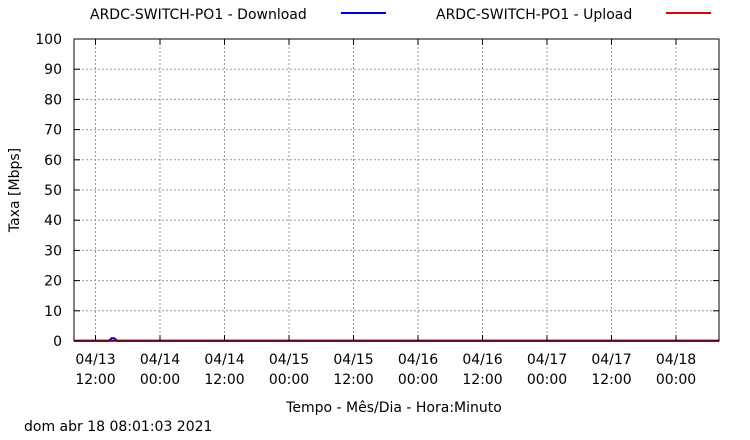  I want to click on legend-label-download: ARDC-SWITCH-PO1 - Download, so click(198, 15).